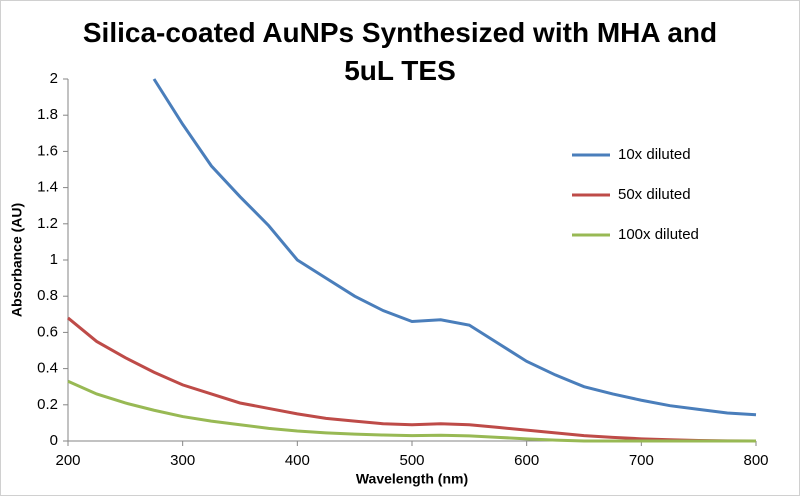 This screenshot has height=496, width=800. What do you see at coordinates (47, 331) in the screenshot?
I see `y-tick-label: 0.6` at bounding box center [47, 331].